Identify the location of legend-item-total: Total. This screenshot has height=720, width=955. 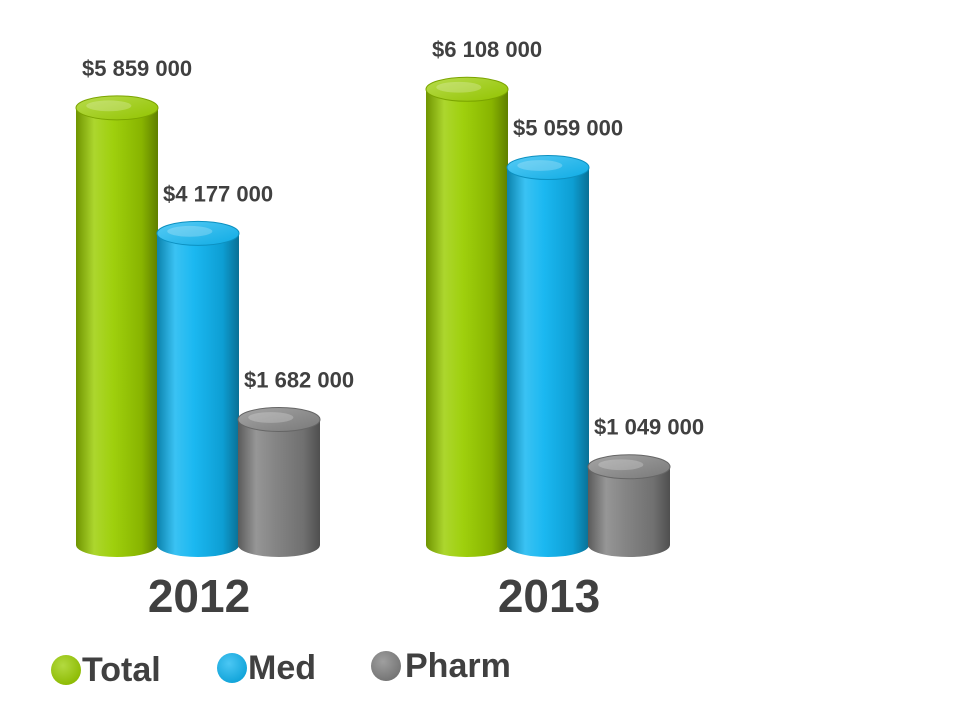
(106, 670).